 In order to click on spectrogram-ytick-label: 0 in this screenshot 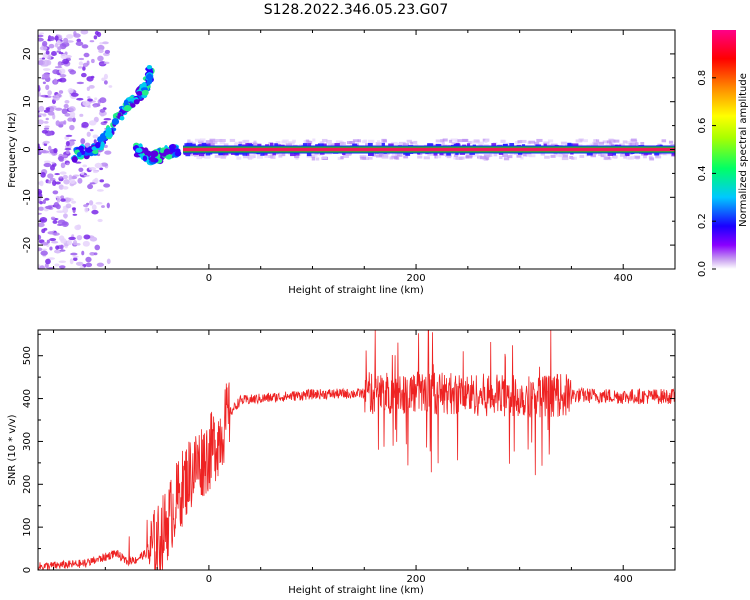, I will do `click(27, 149)`.